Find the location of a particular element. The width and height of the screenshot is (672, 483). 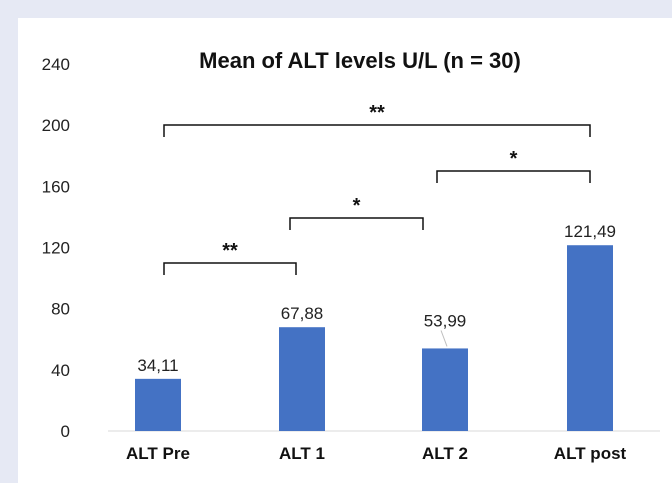

data-label: 67,88 is located at coordinates (302, 313).